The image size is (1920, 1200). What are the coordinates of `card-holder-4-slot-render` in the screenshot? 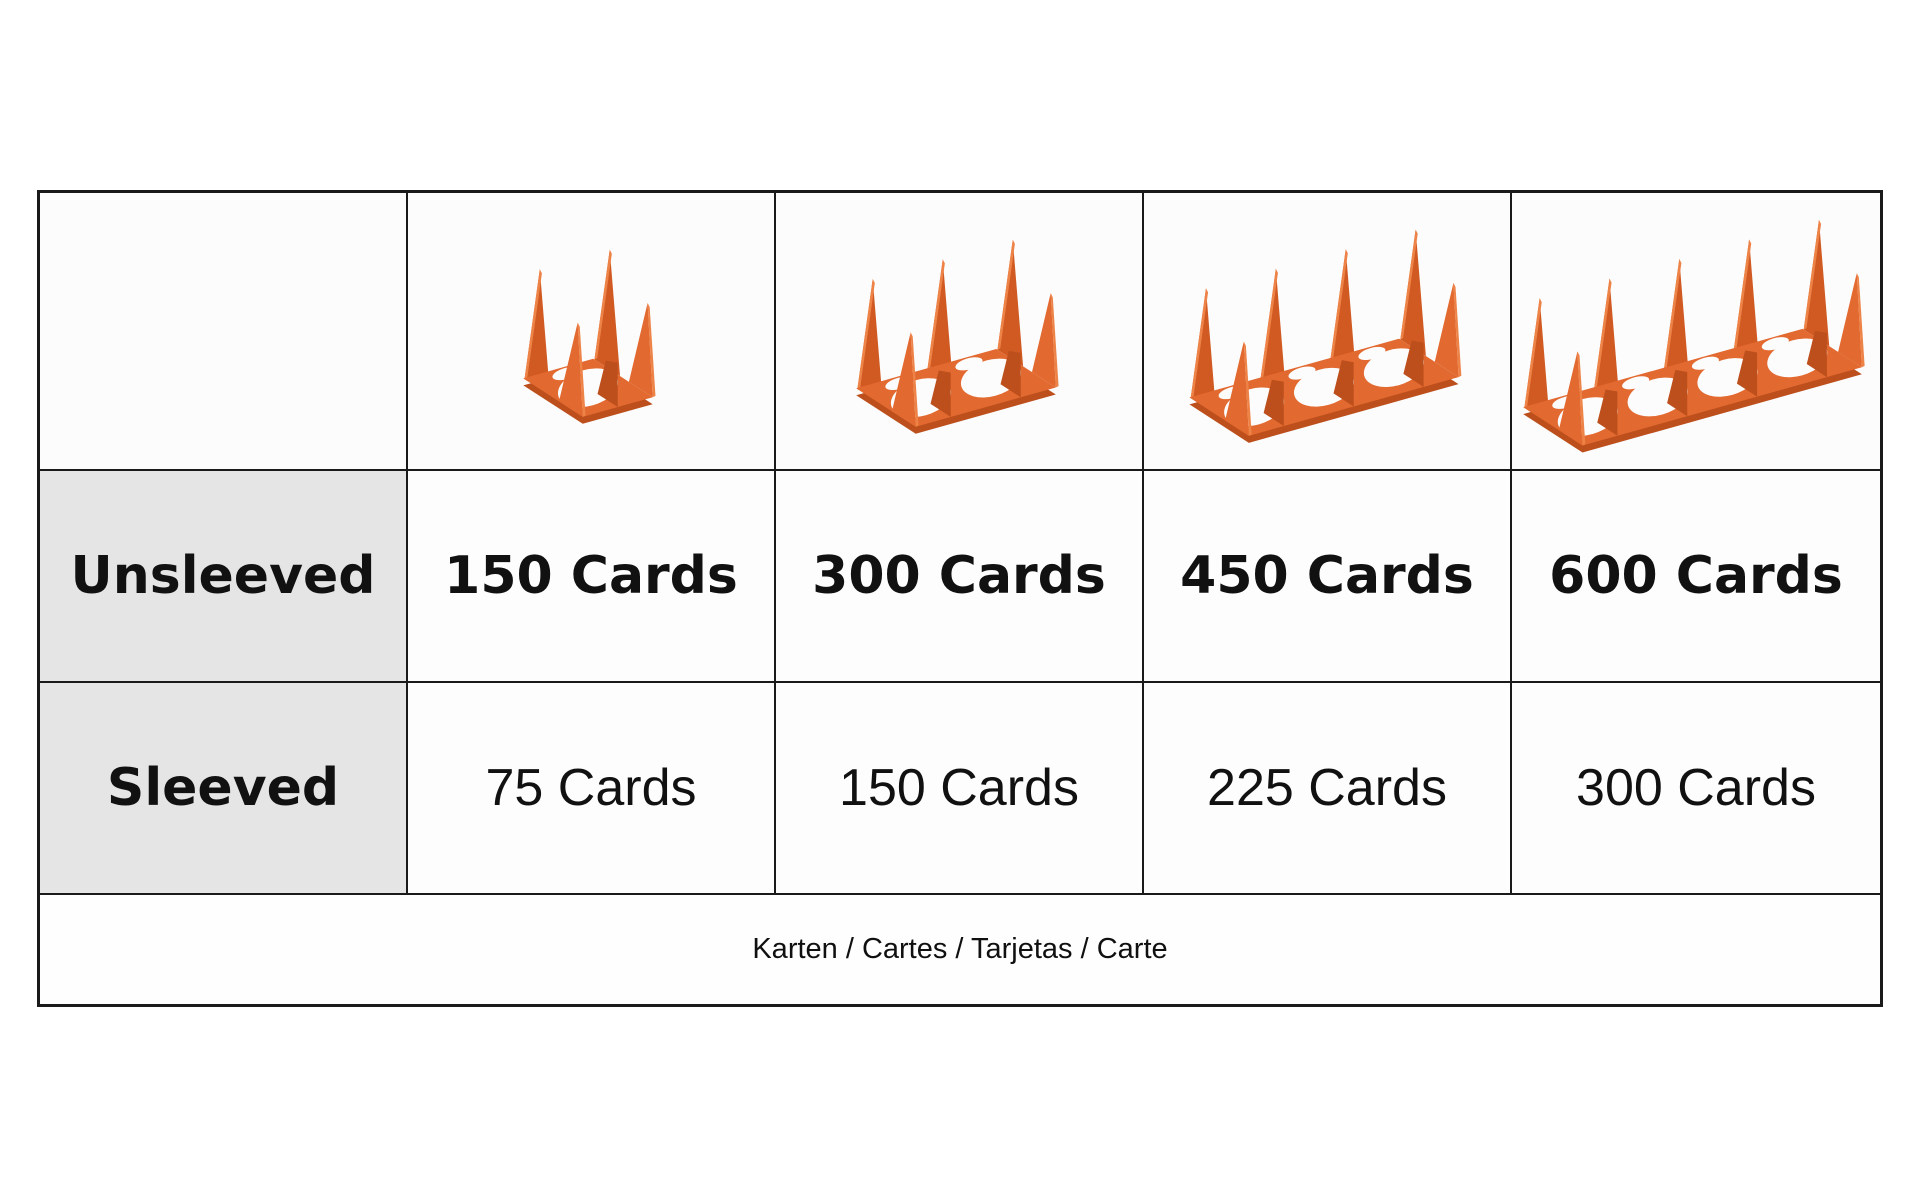 It's located at (1696, 331).